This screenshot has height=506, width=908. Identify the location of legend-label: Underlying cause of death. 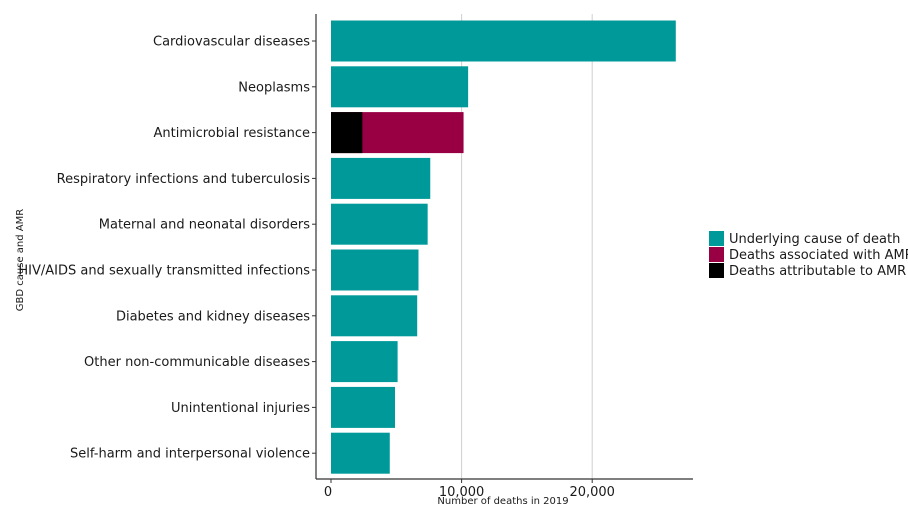
(814, 239).